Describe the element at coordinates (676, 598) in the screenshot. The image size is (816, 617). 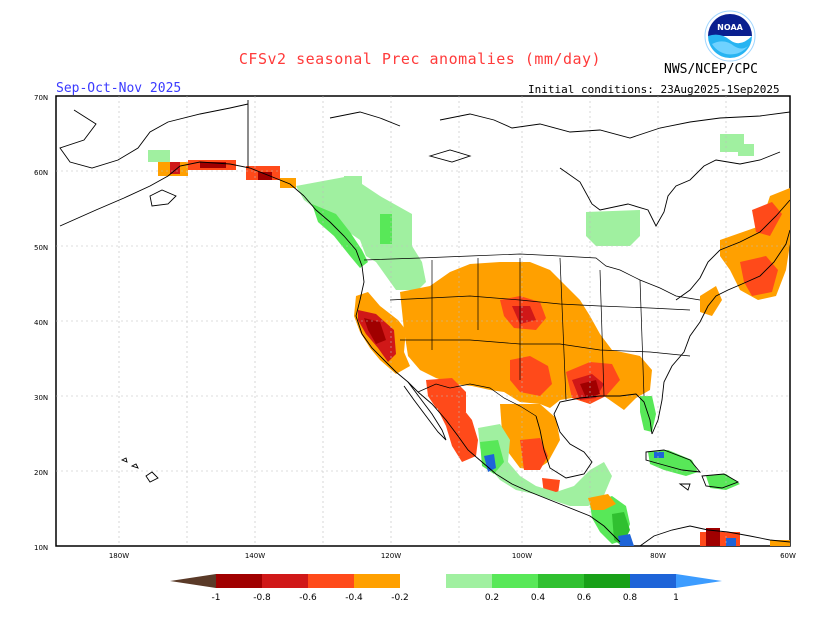
I see `colorbar-label: 1` at that location.